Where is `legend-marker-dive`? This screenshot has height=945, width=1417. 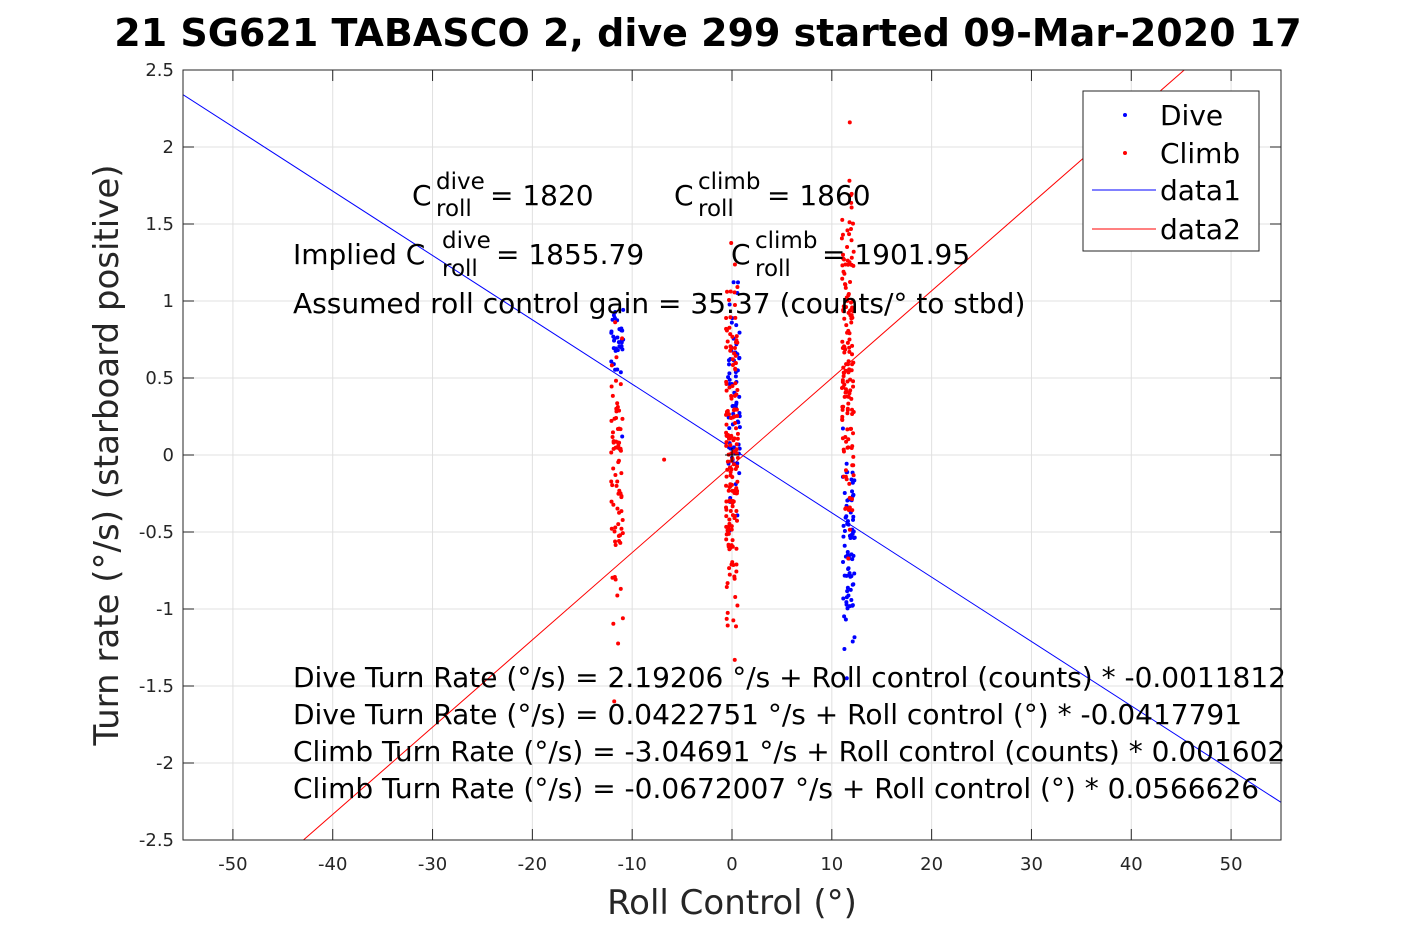 legend-marker-dive is located at coordinates (1125, 115).